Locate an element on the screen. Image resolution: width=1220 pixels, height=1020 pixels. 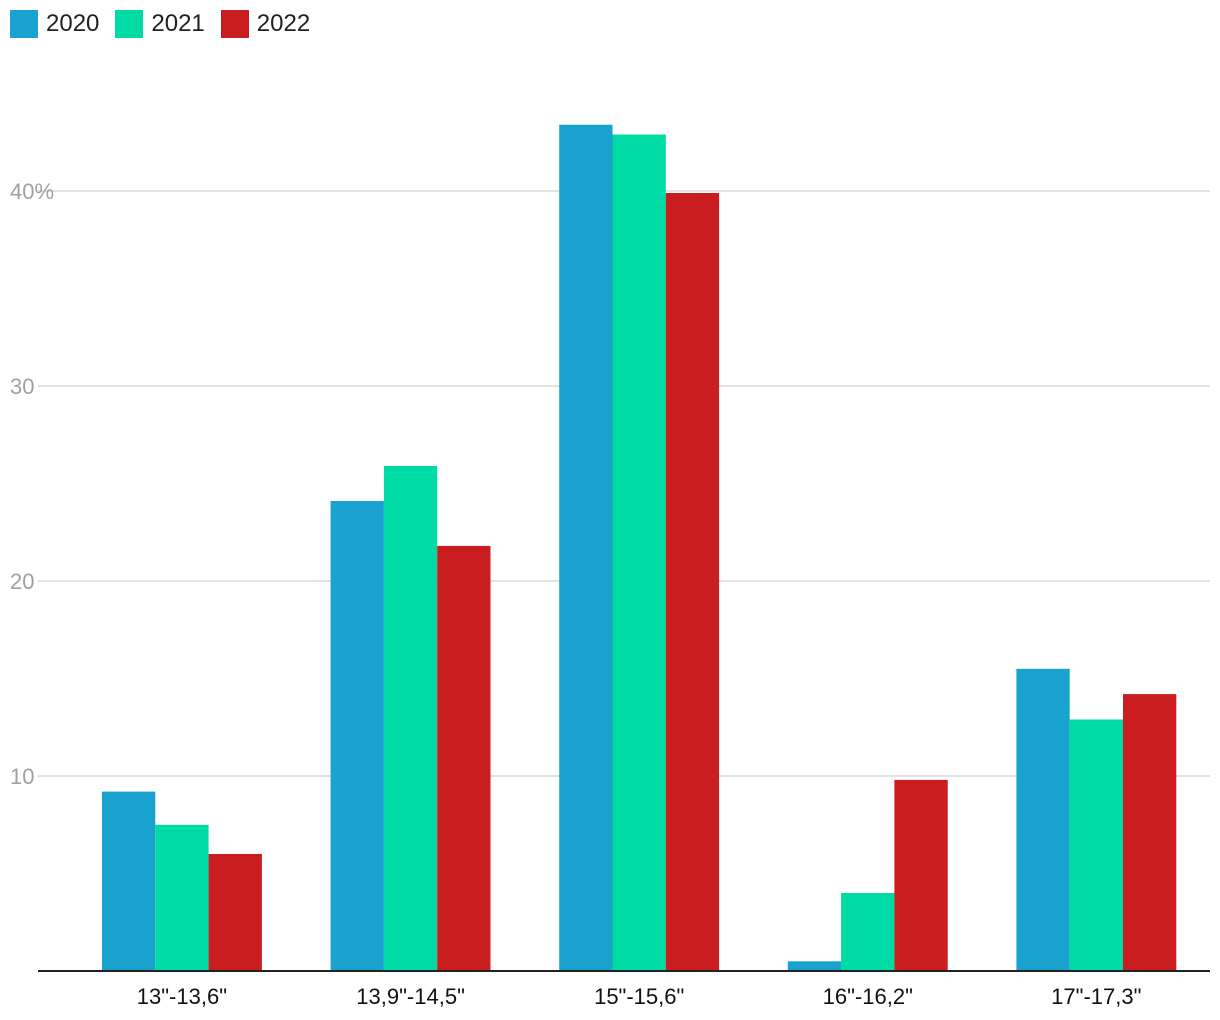
bar-2022-cat2 is located at coordinates (692, 582).